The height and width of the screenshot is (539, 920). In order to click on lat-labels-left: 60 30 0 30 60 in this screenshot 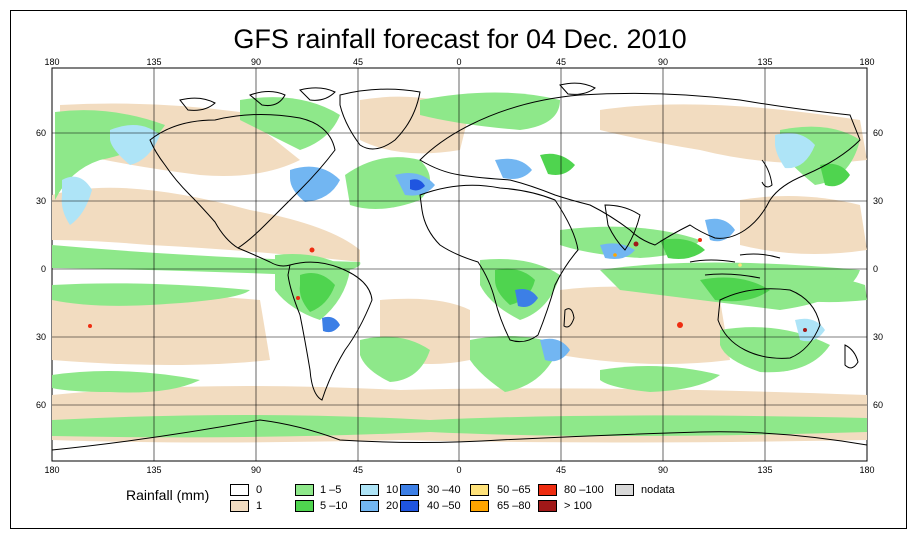, I will do `click(41, 269)`.